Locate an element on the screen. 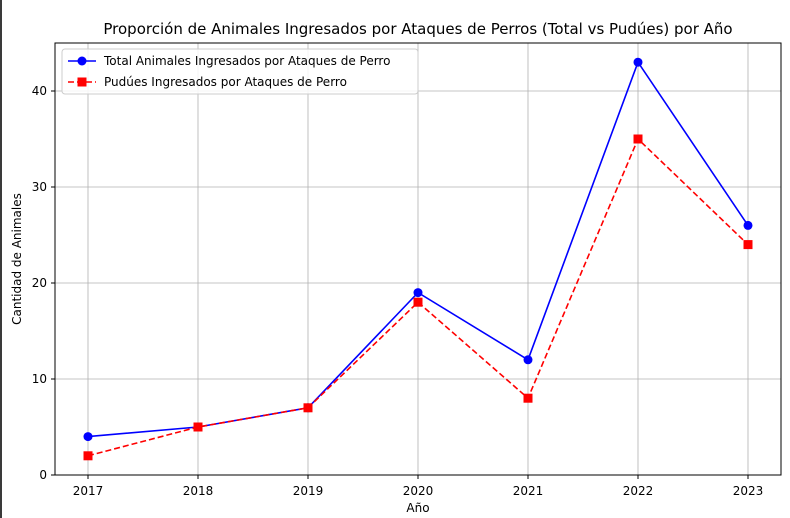  legend-box is located at coordinates (240, 71).